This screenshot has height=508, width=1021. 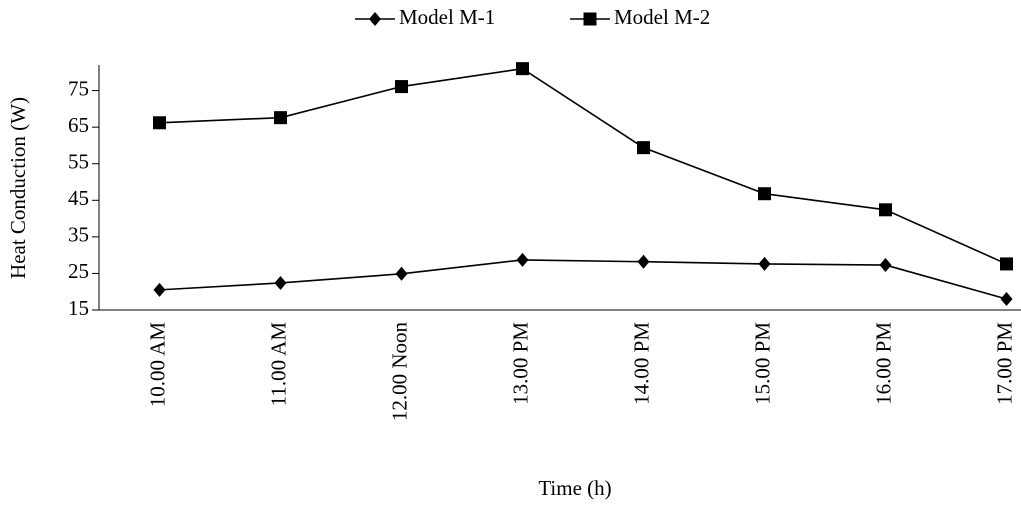 I want to click on x-tick-label: 17.00 PM, so click(x=1004, y=363).